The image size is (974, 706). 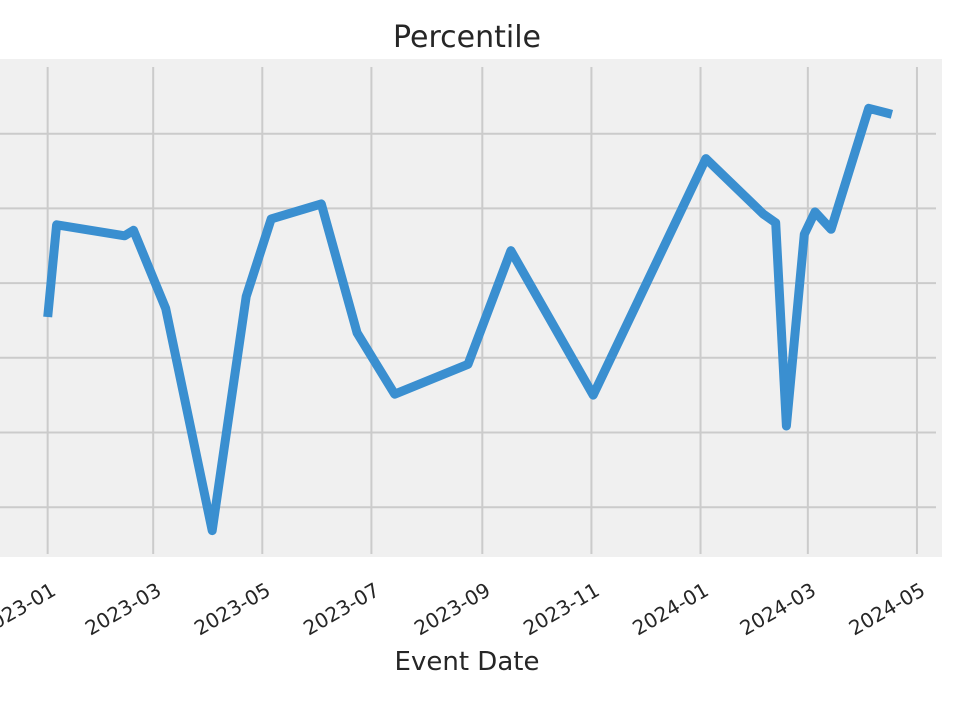 I want to click on x-tick-label-7: 2024-03, so click(x=778, y=609).